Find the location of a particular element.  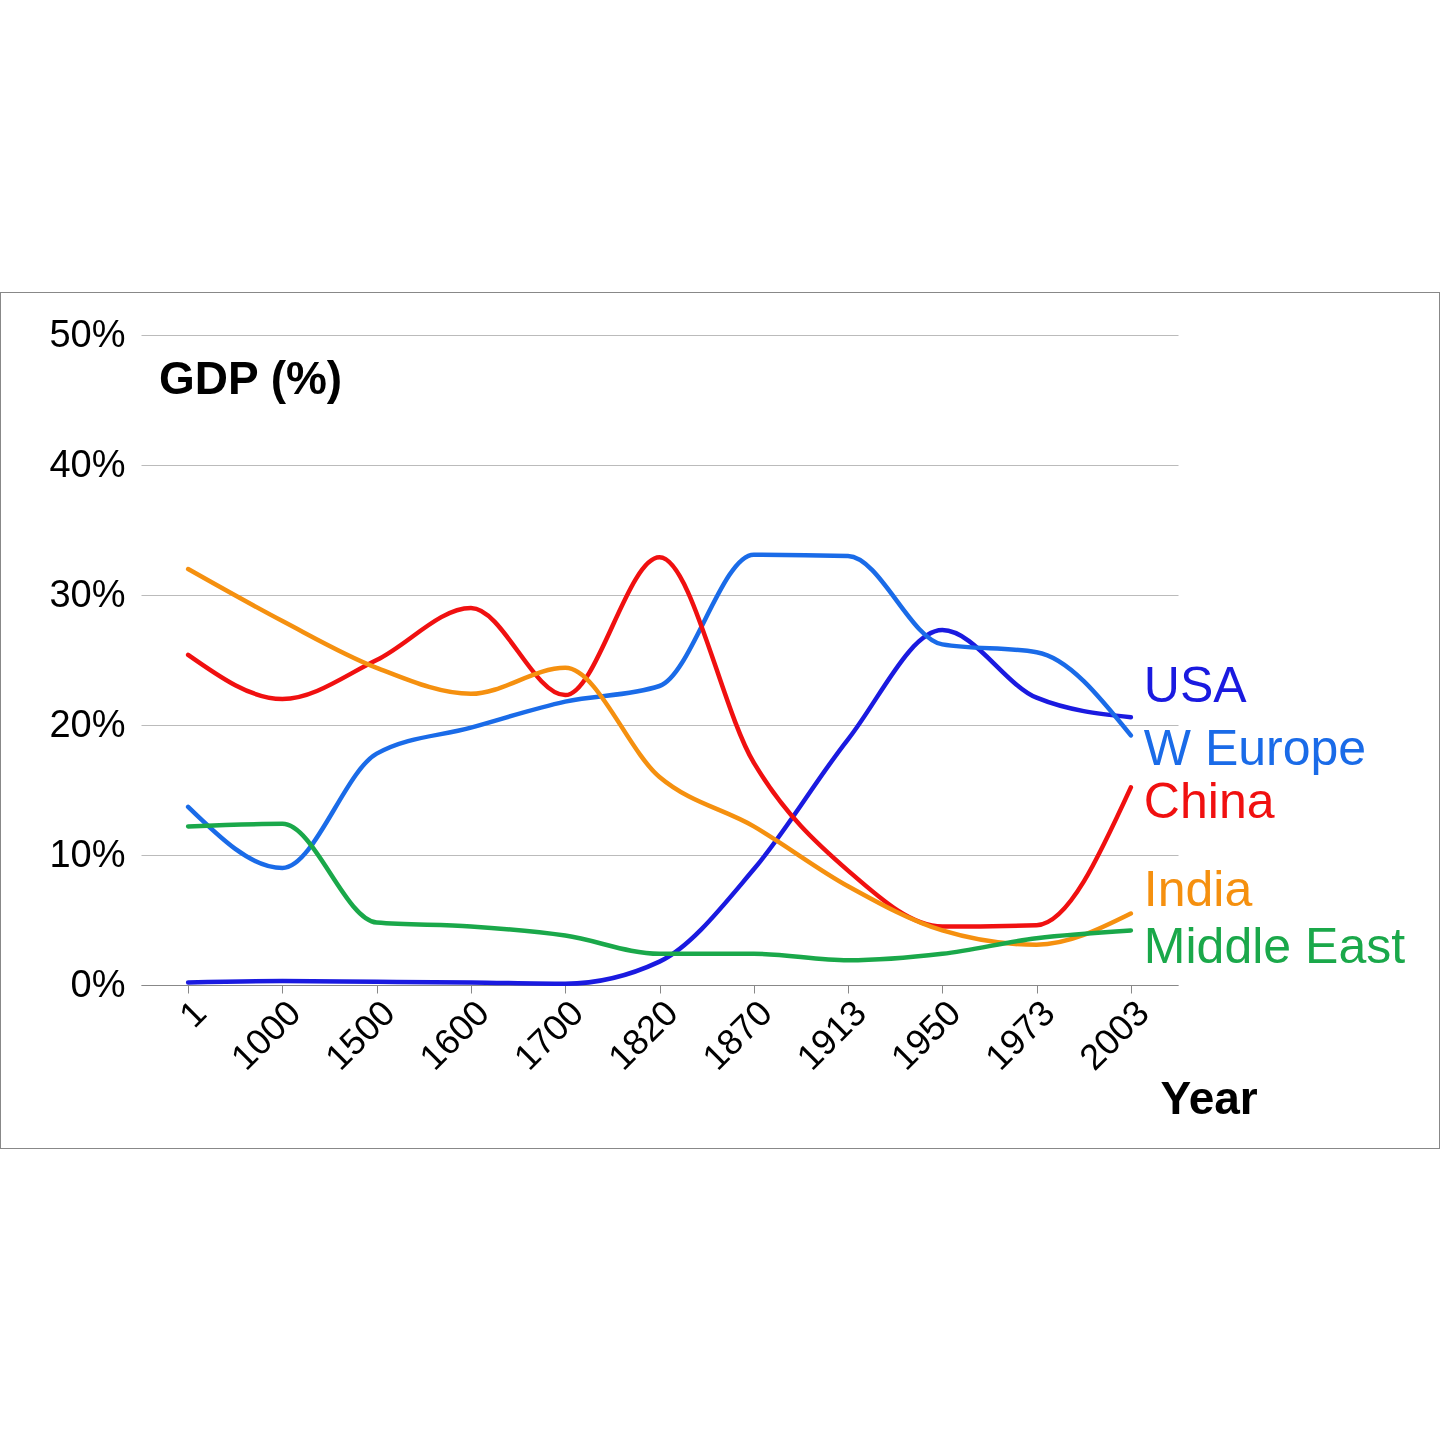

chart-title: GDP (%) is located at coordinates (251, 378).